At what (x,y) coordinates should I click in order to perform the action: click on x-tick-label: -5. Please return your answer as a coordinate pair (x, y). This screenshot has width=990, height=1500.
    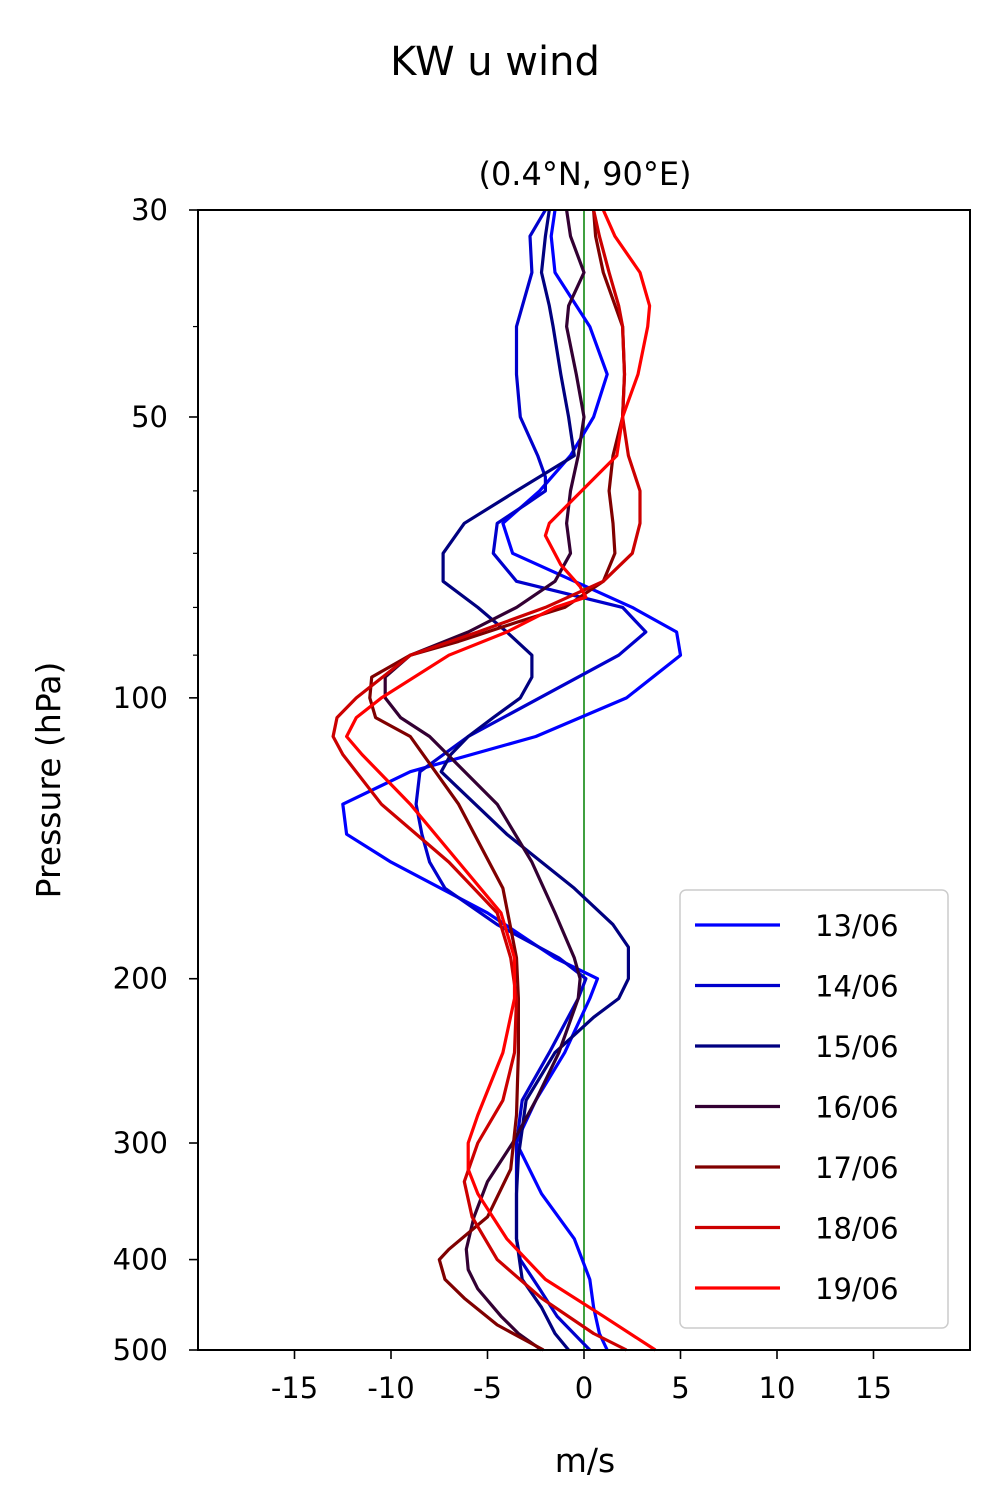
    Looking at the image, I should click on (487, 1388).